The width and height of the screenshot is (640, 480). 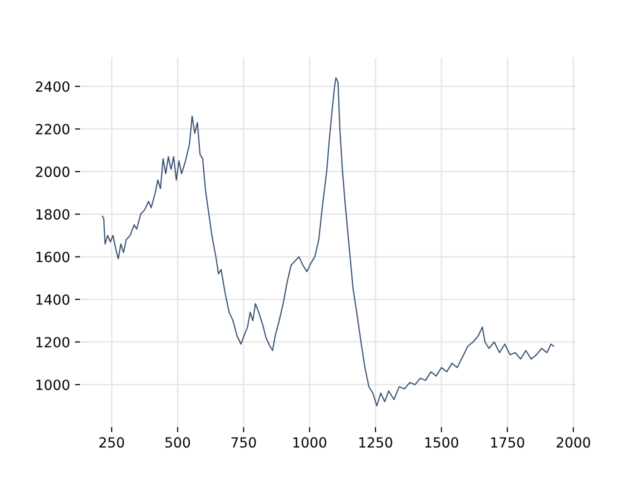 What do you see at coordinates (53, 172) in the screenshot?
I see `y-tick-label: 2000` at bounding box center [53, 172].